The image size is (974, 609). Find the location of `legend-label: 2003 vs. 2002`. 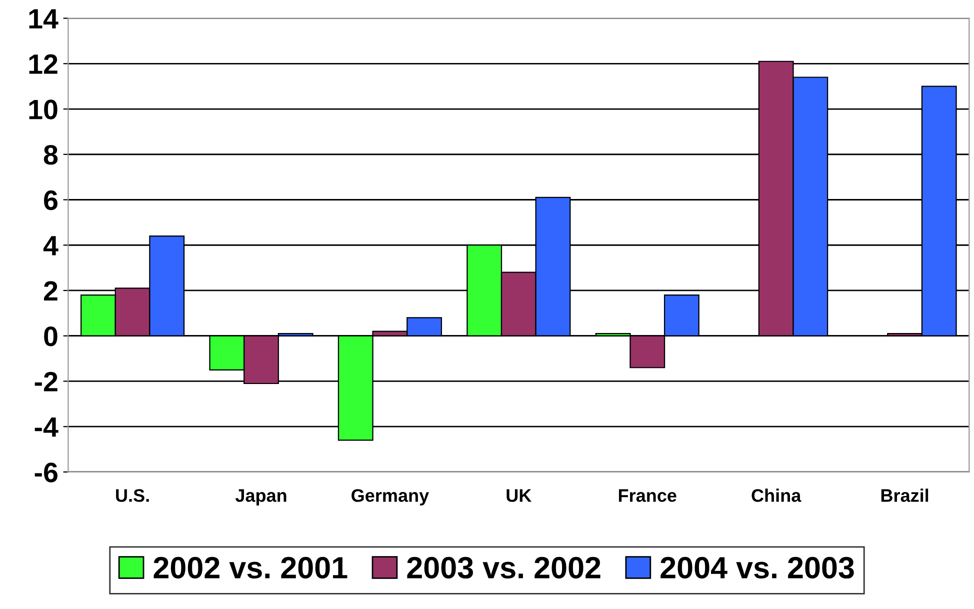

legend-label: 2003 vs. 2002 is located at coordinates (503, 567).